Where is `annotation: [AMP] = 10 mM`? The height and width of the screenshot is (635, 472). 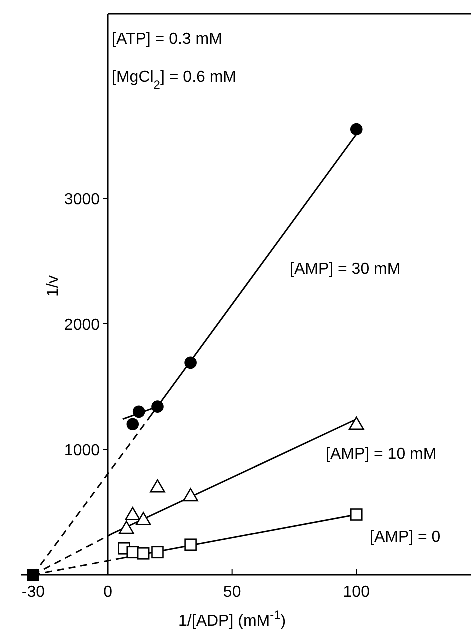
annotation: [AMP] = 10 mM is located at coordinates (381, 454).